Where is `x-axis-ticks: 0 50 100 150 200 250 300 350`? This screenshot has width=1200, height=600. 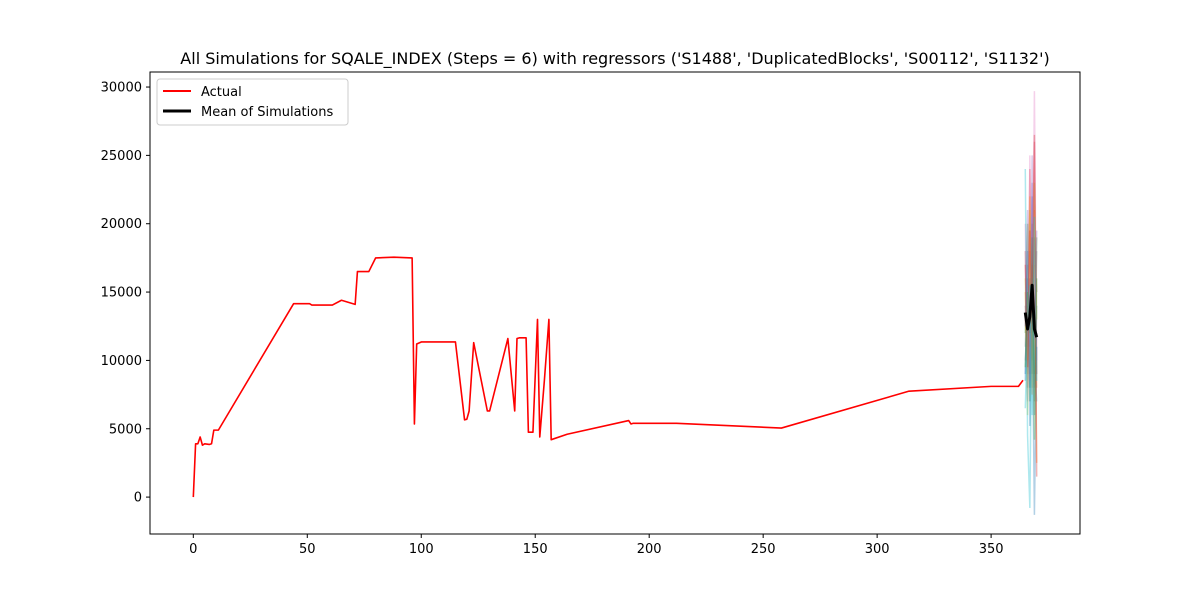
x-axis-ticks: 0 50 100 150 200 250 300 350 is located at coordinates (596, 545).